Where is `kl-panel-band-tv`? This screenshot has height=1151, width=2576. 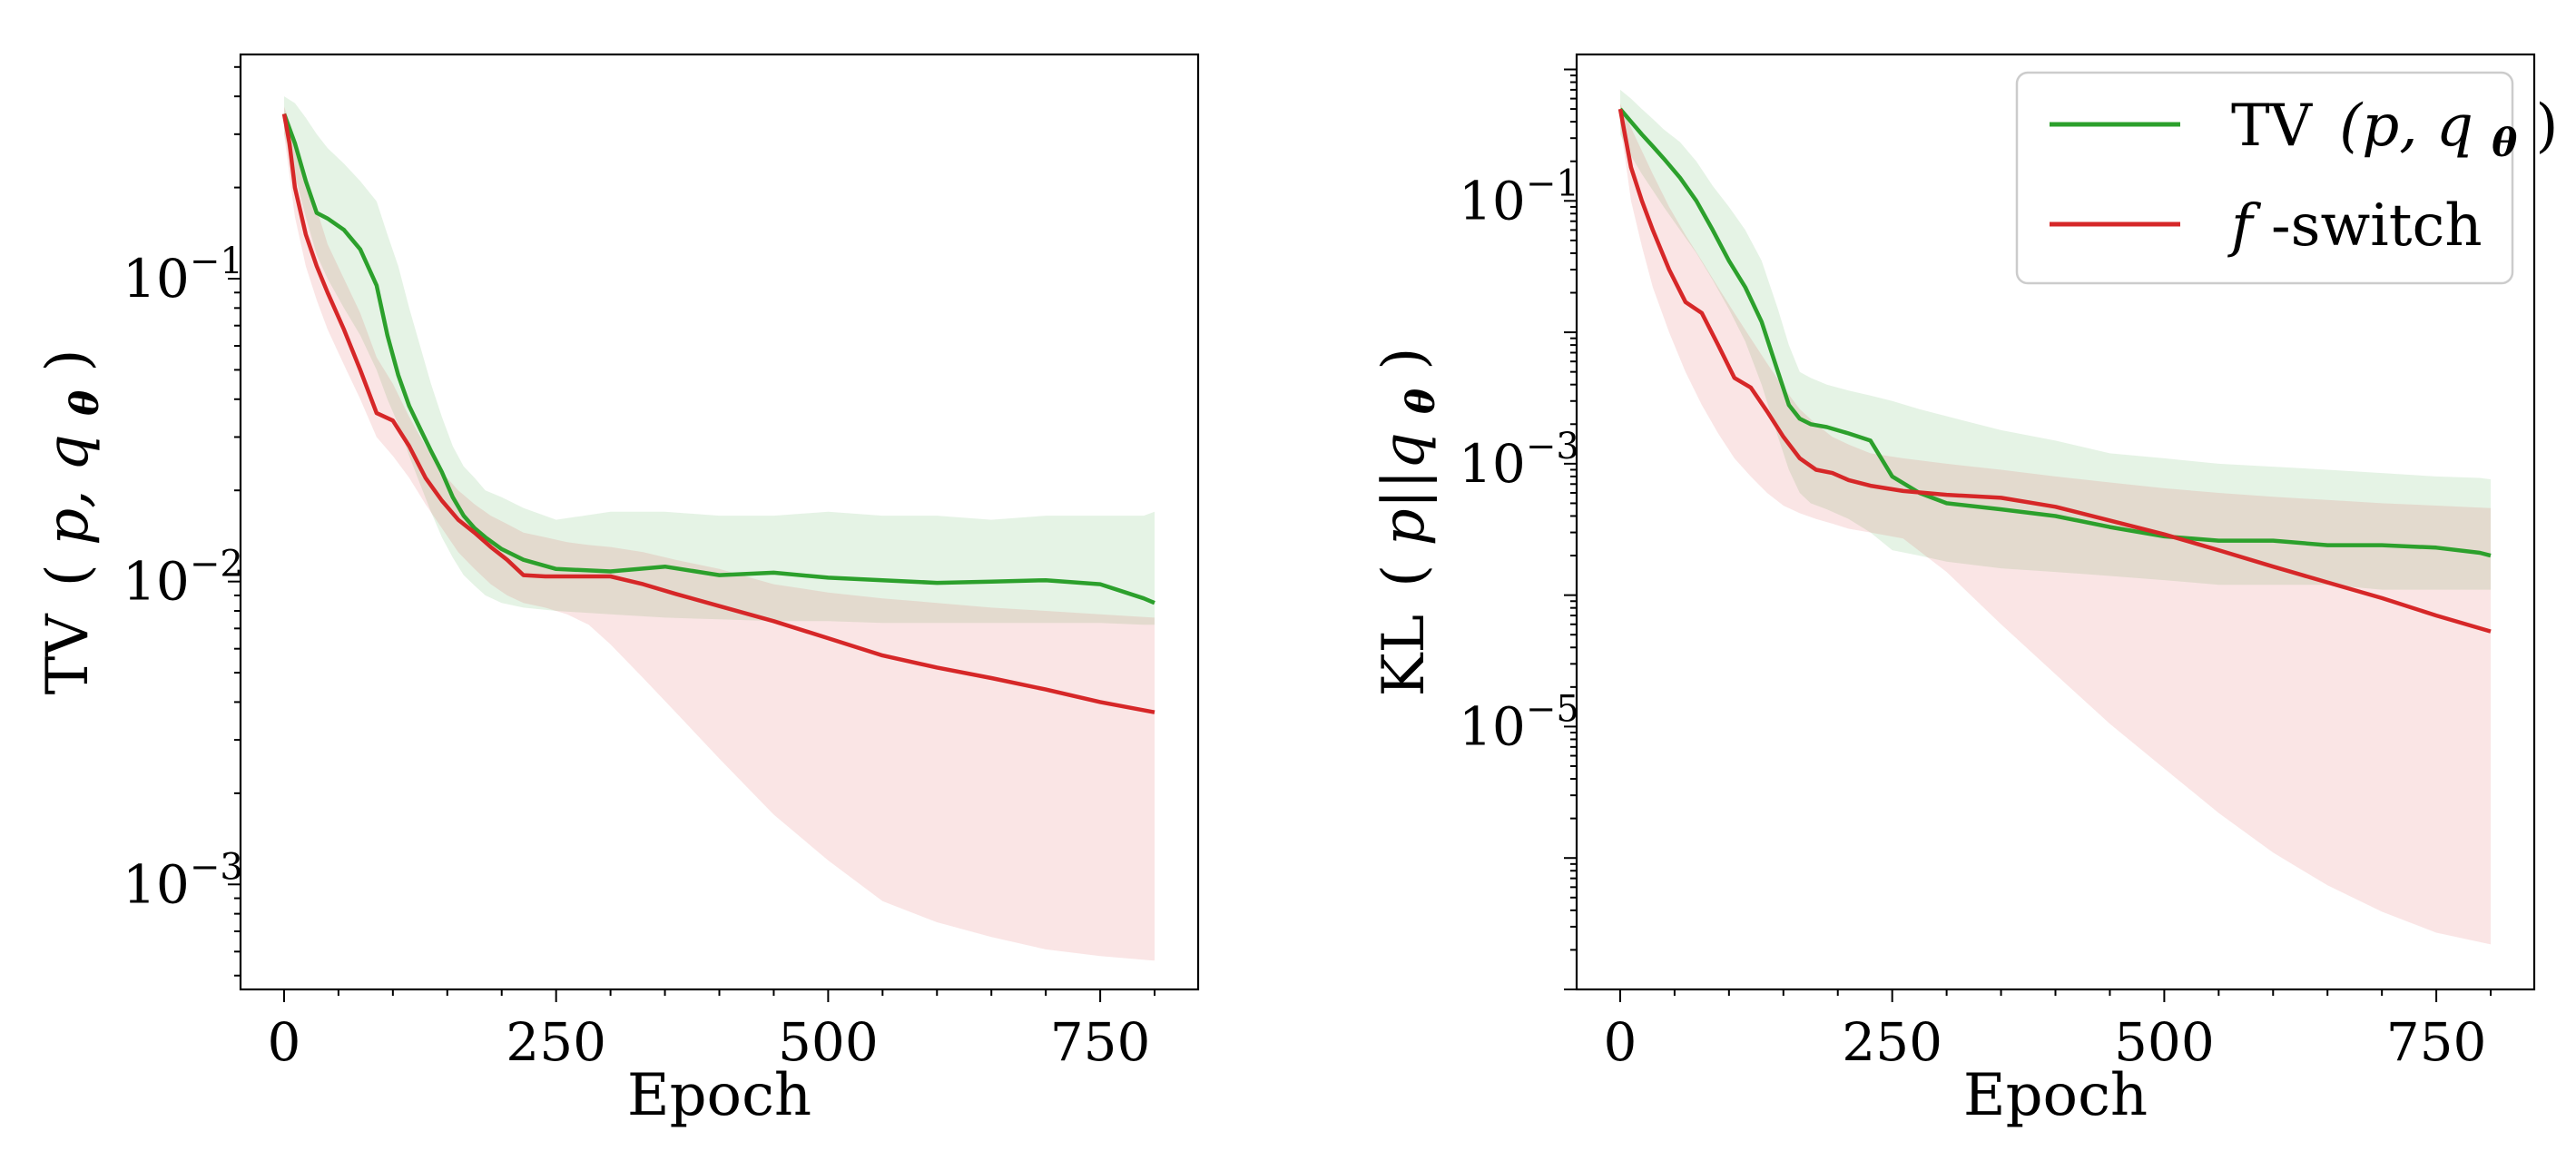
kl-panel-band-tv is located at coordinates (2055, 339).